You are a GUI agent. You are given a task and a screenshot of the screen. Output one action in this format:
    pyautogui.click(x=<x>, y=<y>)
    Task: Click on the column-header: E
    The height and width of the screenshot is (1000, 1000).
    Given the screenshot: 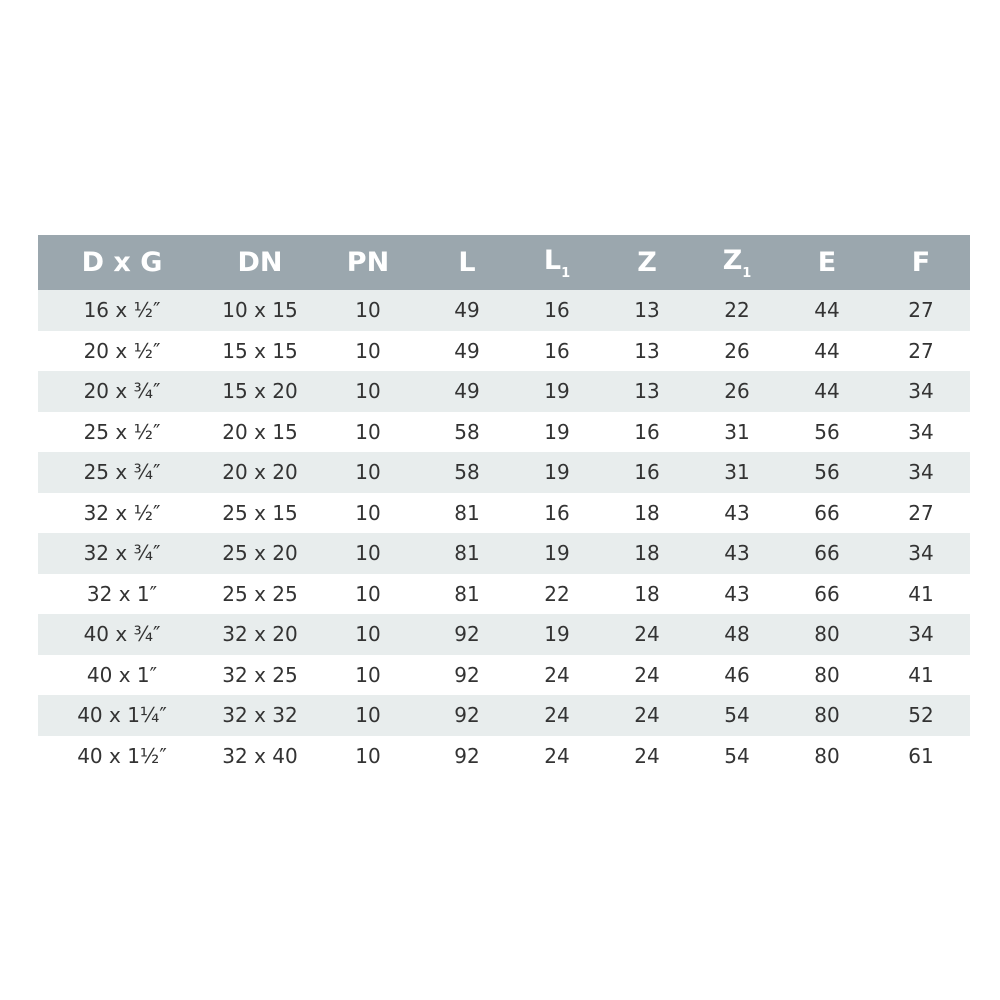 What is the action you would take?
    pyautogui.click(x=827, y=262)
    